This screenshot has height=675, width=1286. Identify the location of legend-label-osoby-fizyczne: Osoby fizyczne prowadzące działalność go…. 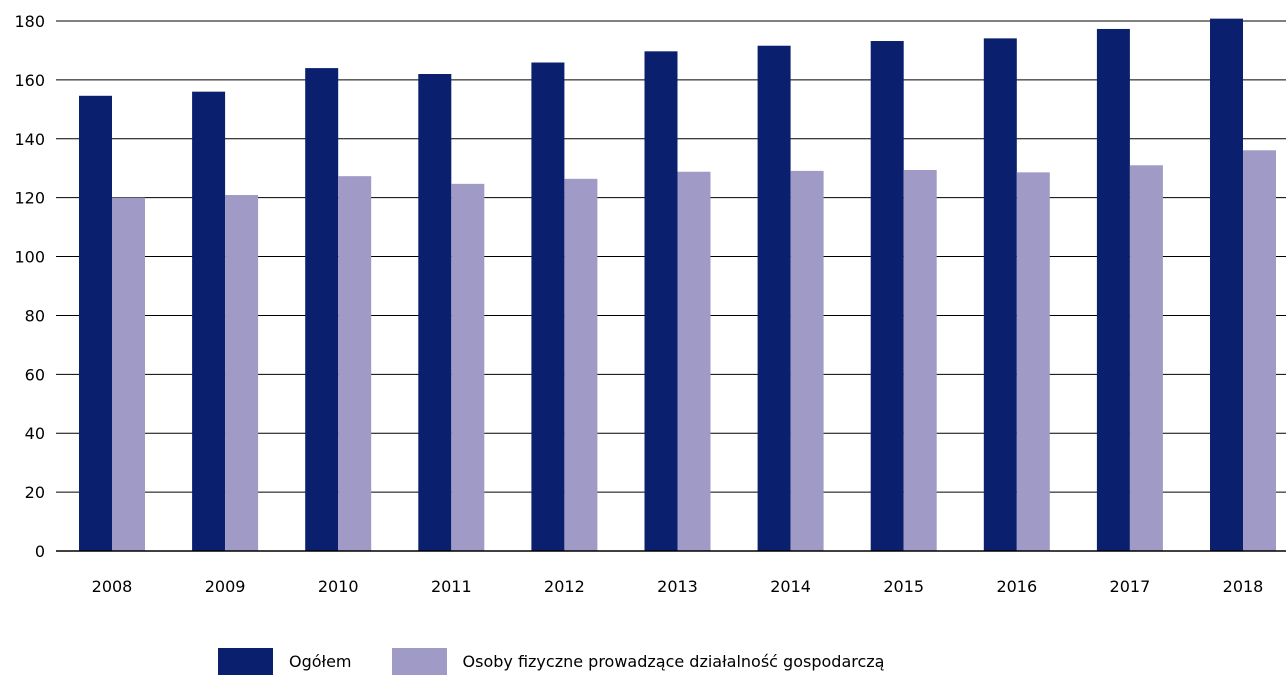
(673, 661).